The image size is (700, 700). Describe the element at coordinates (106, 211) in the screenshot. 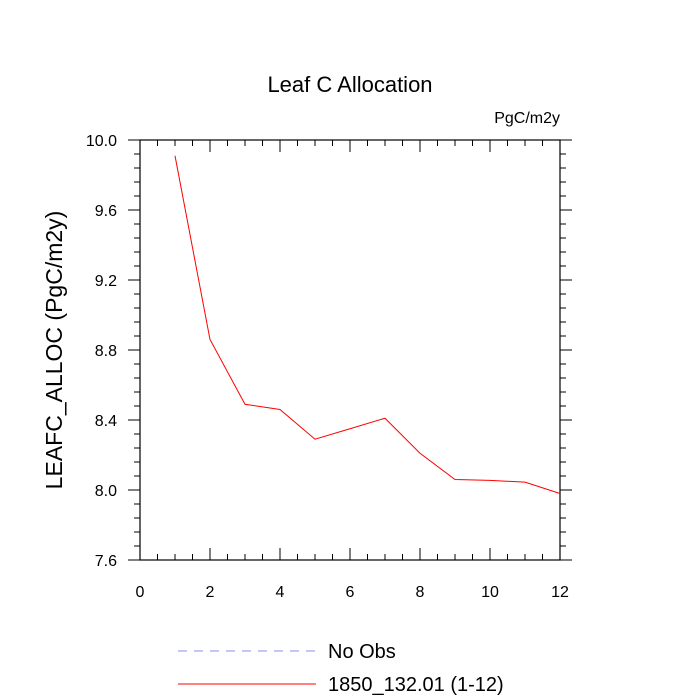

I see `y-tick-label: 9.6` at that location.